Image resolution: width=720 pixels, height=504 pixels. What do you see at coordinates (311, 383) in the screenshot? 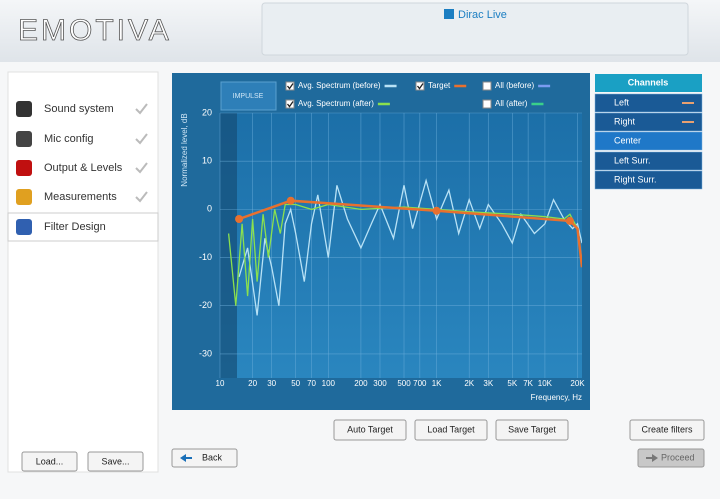
I see `x-tick-label: 70` at bounding box center [311, 383].